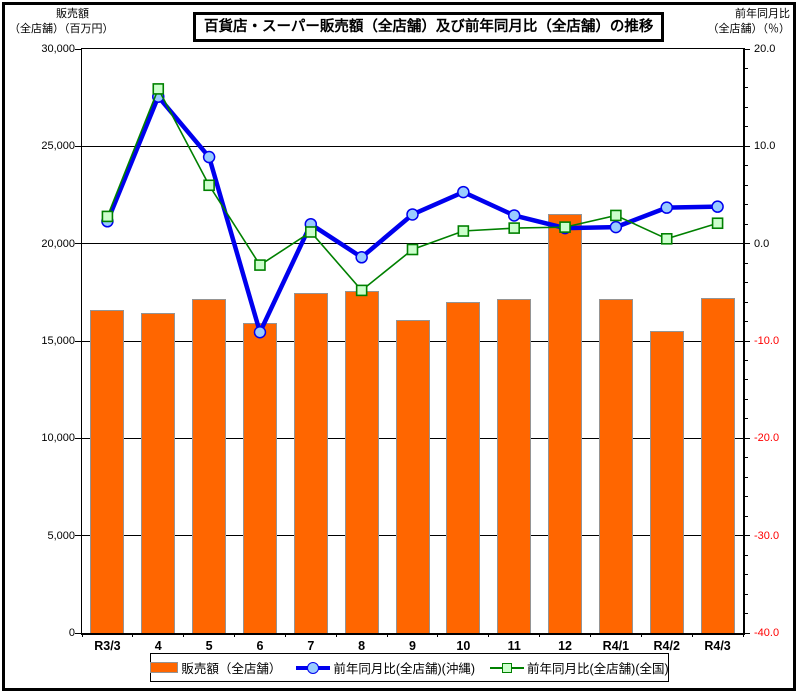 This screenshot has width=798, height=693. Describe the element at coordinates (762, 14) in the screenshot. I see `right-axis-title-line1: 前年同月比` at that location.